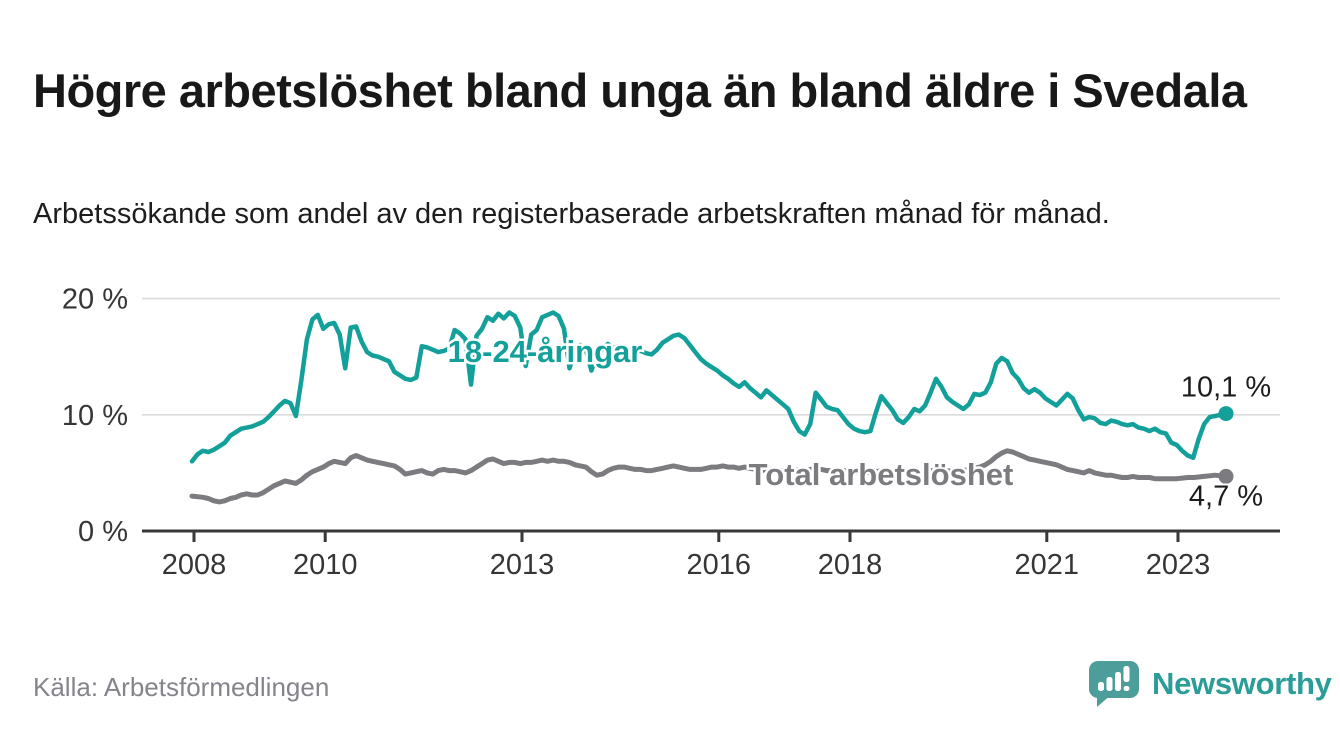  Describe the element at coordinates (709, 476) in the screenshot. I see `series-line-total-arbetsloshet` at that location.